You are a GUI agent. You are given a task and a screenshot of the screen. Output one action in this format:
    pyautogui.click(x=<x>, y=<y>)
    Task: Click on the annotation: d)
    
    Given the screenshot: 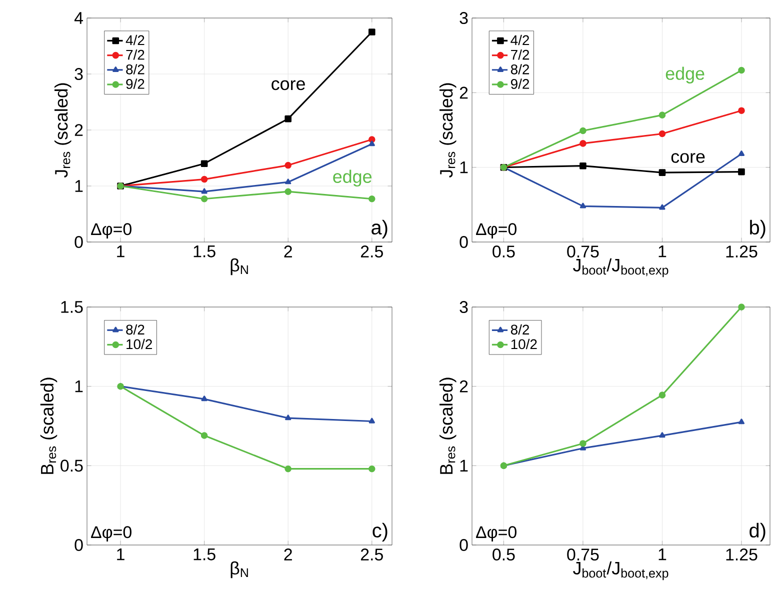 What is the action you would take?
    pyautogui.click(x=758, y=532)
    